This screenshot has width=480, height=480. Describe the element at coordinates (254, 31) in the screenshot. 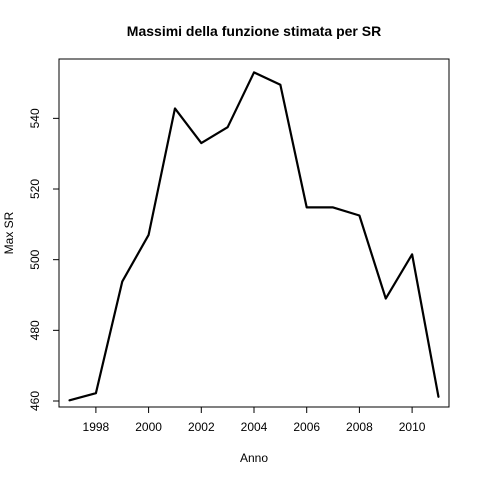

I see `chart-title: Massimi della funzione stimata per SR` at that location.